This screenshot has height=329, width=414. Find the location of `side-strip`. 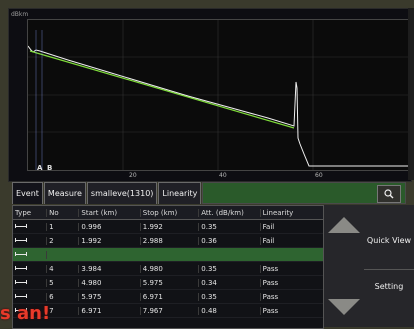

side-strip is located at coordinates (411, 94).